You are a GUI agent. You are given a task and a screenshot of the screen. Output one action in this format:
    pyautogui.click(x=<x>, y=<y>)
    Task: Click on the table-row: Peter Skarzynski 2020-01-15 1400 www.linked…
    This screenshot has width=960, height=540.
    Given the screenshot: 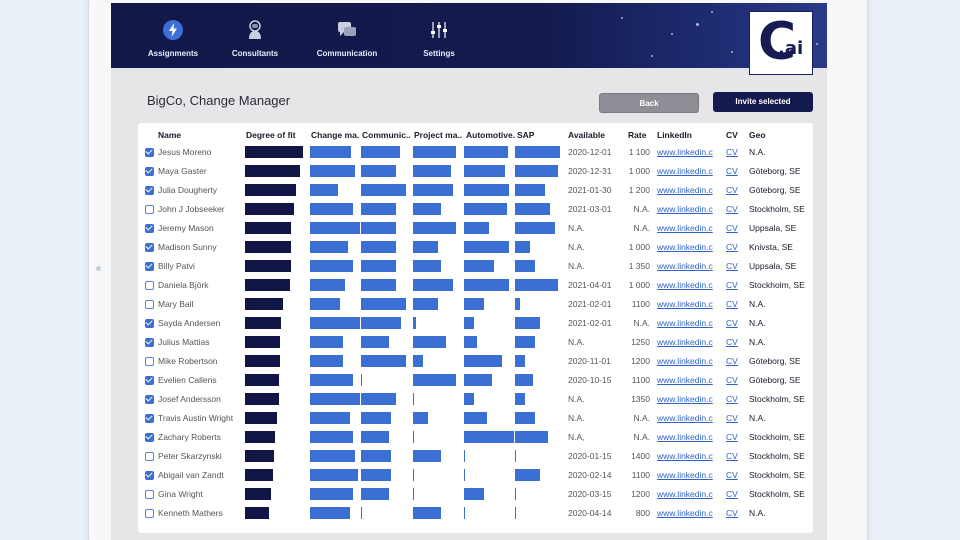 What is the action you would take?
    pyautogui.click(x=475, y=456)
    